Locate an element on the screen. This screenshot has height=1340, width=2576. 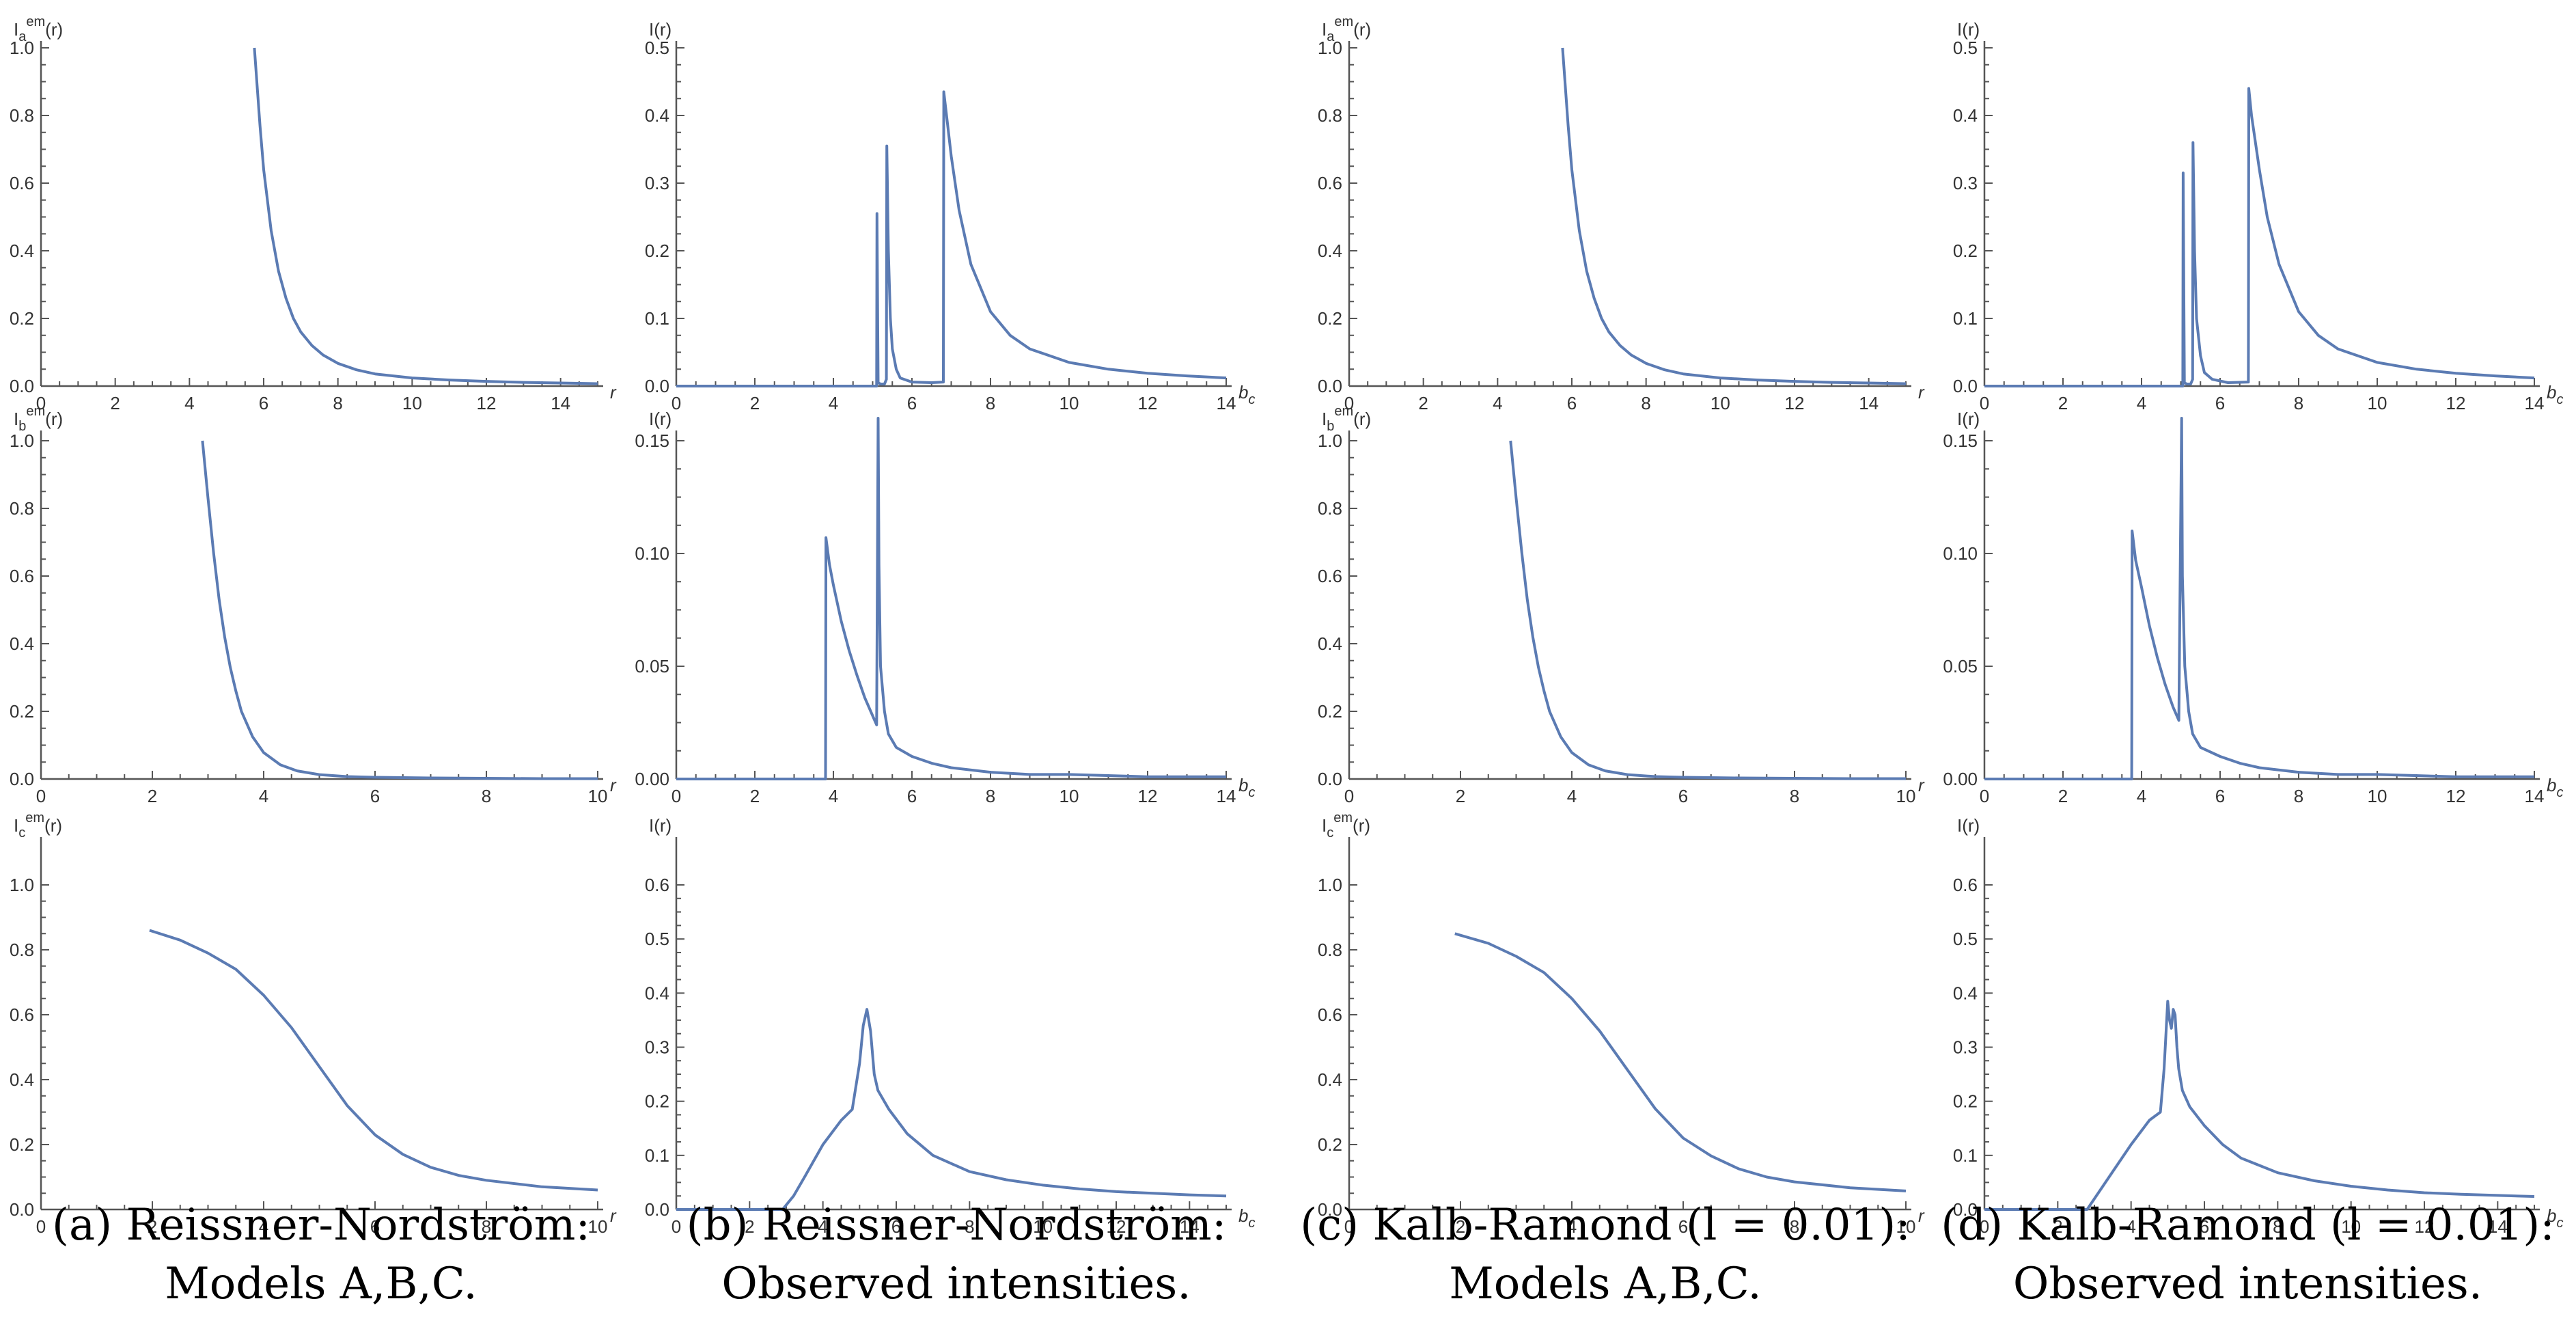
y-tick-label: 0.10 is located at coordinates (1961, 553).